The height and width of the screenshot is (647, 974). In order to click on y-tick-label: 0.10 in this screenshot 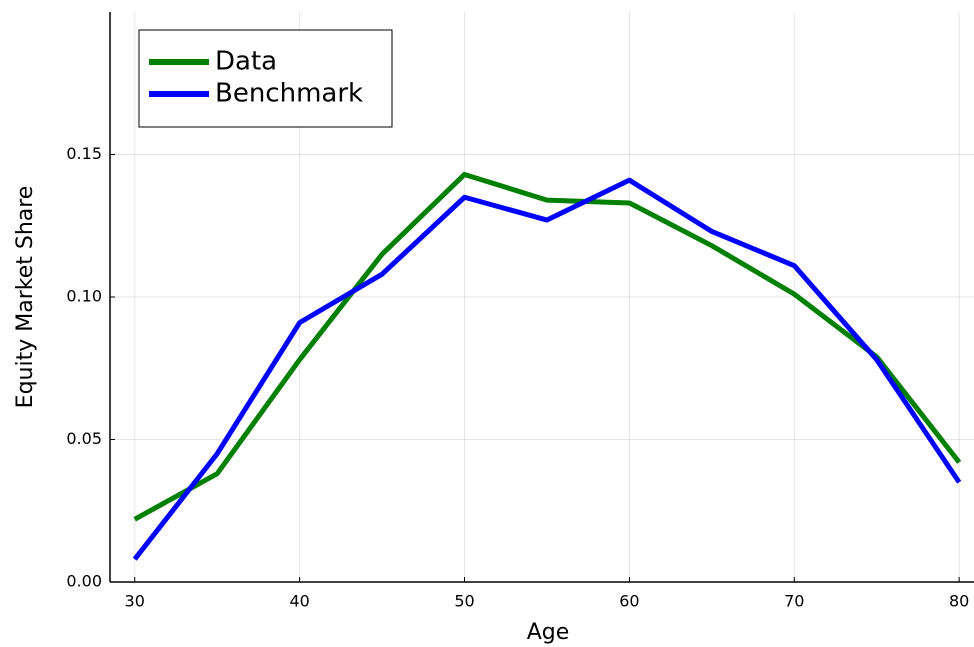, I will do `click(84, 296)`.